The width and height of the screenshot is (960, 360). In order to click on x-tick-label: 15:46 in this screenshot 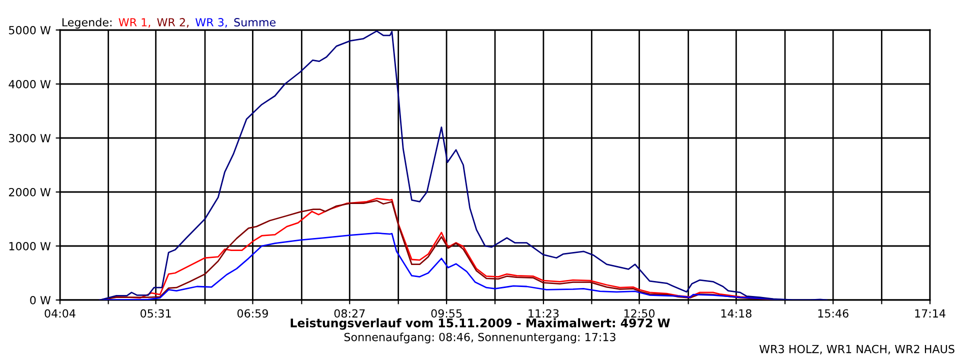, I will do `click(833, 313)`.